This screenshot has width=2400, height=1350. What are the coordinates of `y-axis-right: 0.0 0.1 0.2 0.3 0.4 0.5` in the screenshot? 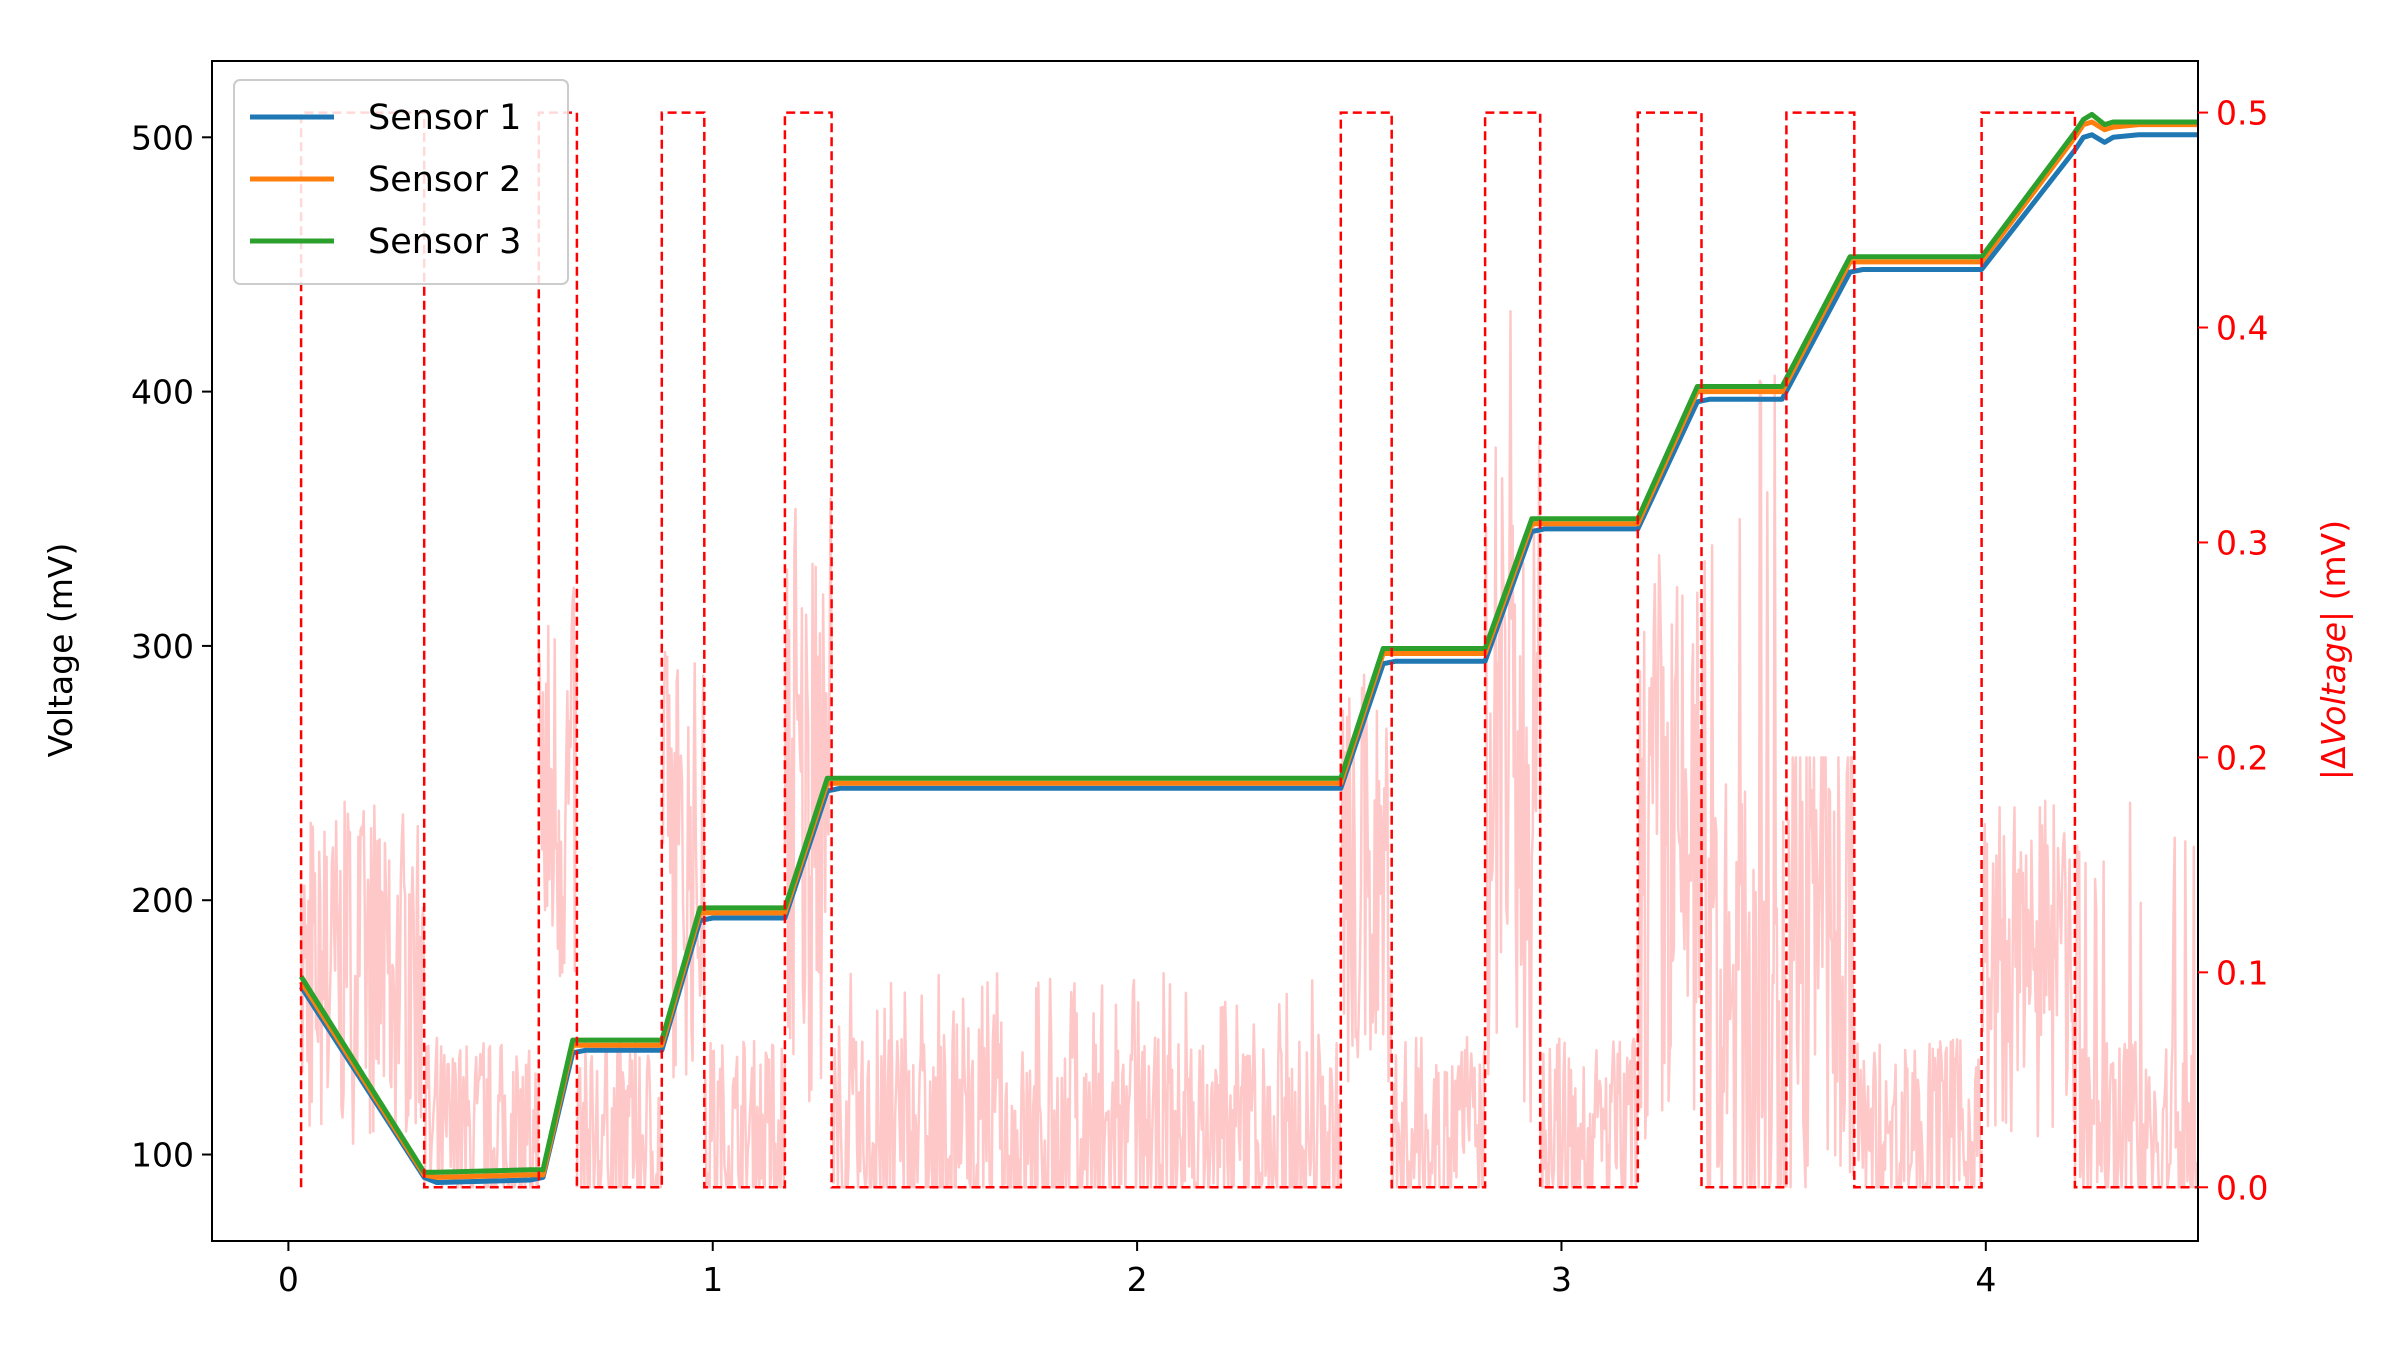 It's located at (2233, 650).